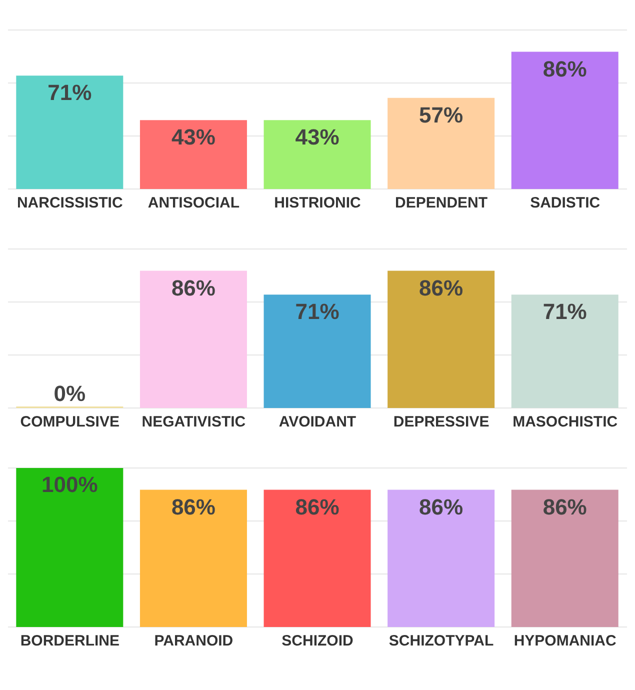  I want to click on x-tick-label: COMPULSIVE, so click(70, 422).